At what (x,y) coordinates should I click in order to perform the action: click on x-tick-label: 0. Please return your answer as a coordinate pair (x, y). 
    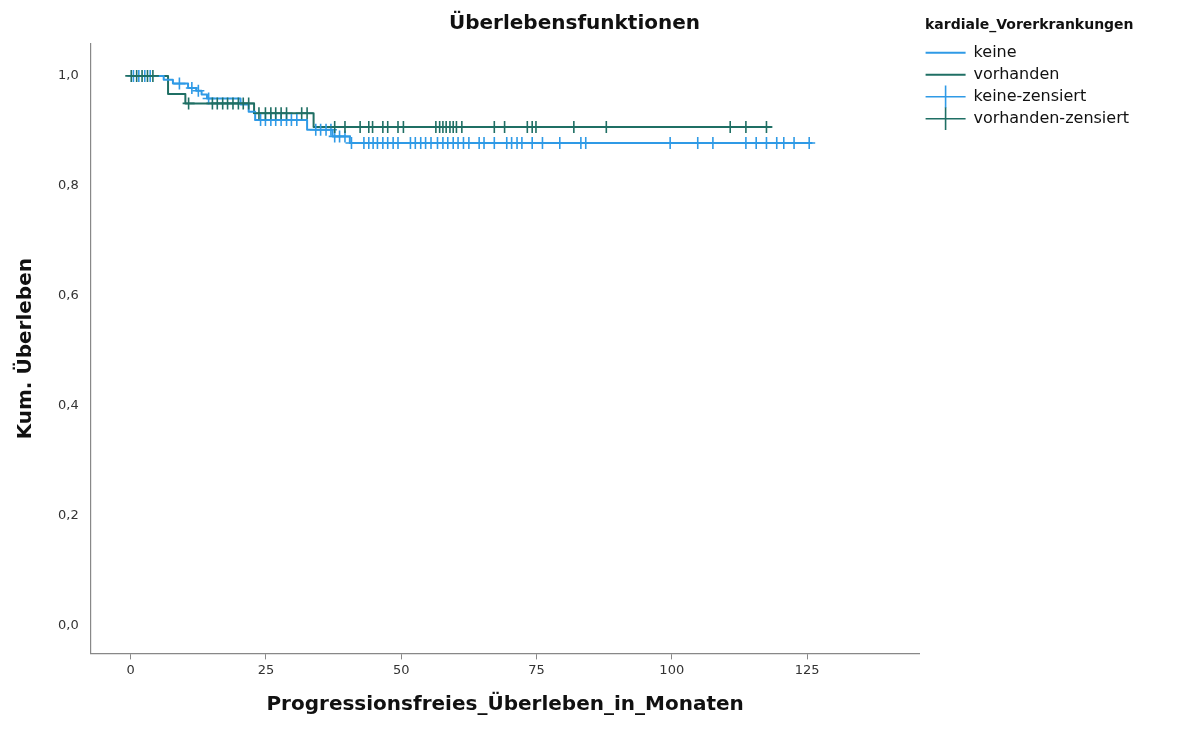
    Looking at the image, I should click on (130, 669).